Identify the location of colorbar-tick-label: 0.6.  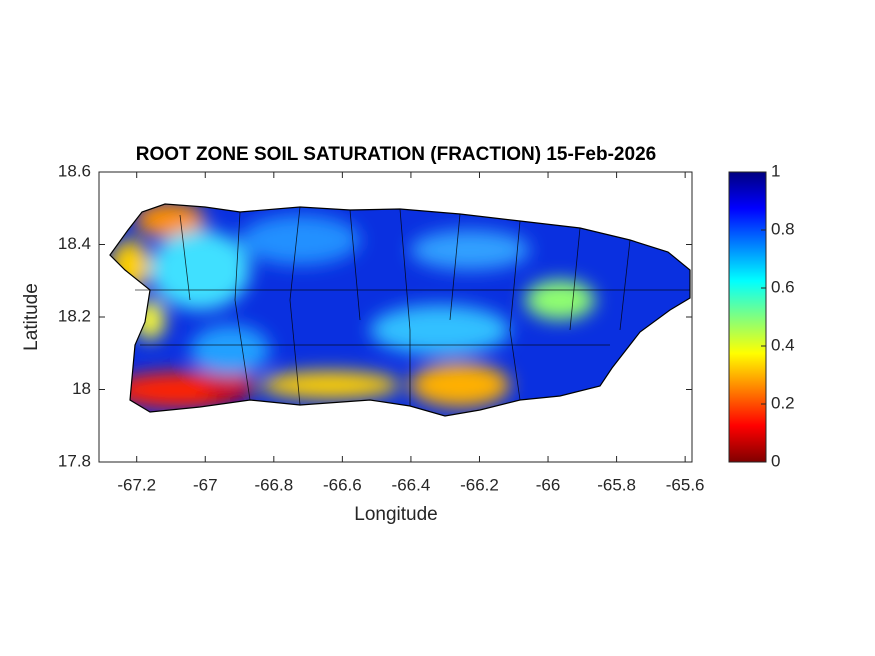
(783, 286).